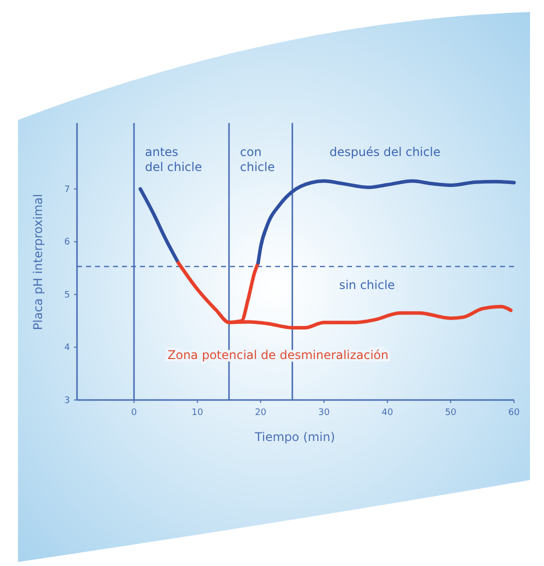 This screenshot has width=544, height=566. I want to click on annotation: sin chicle, so click(367, 285).